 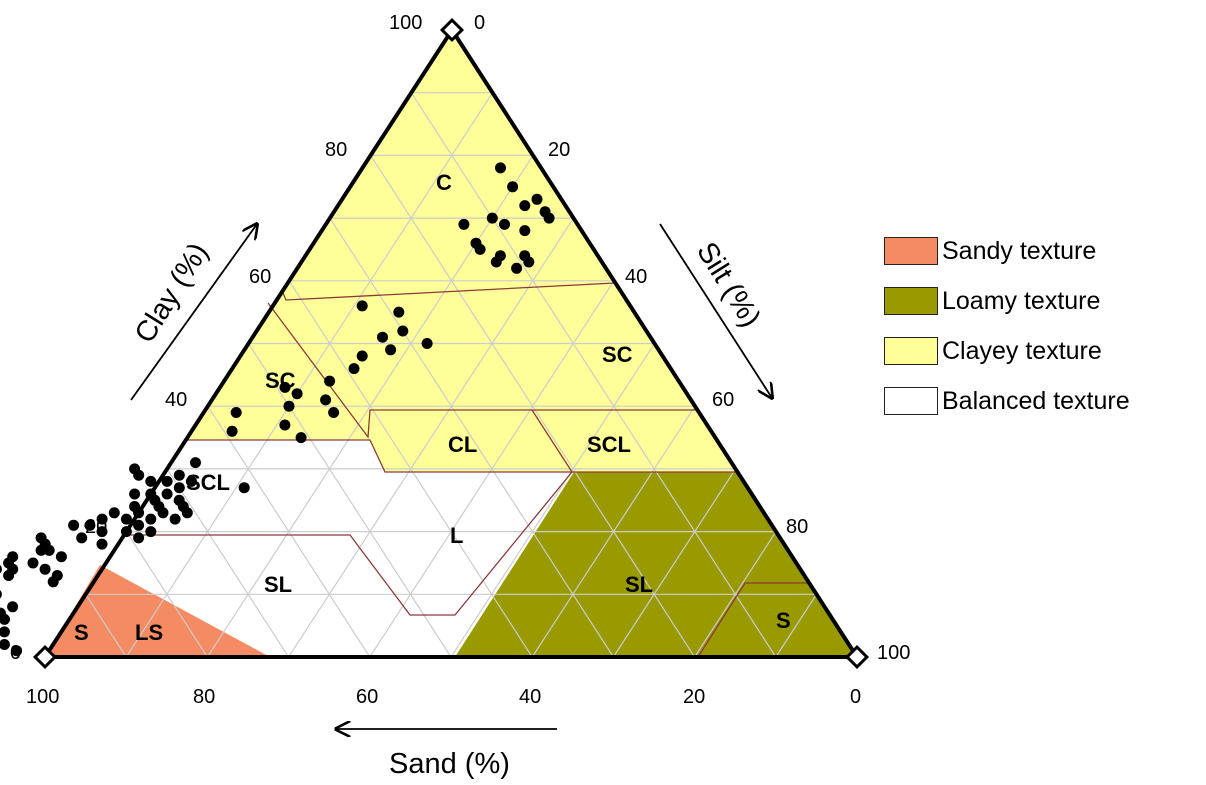 I want to click on silt-axis-arrow, so click(x=715, y=310).